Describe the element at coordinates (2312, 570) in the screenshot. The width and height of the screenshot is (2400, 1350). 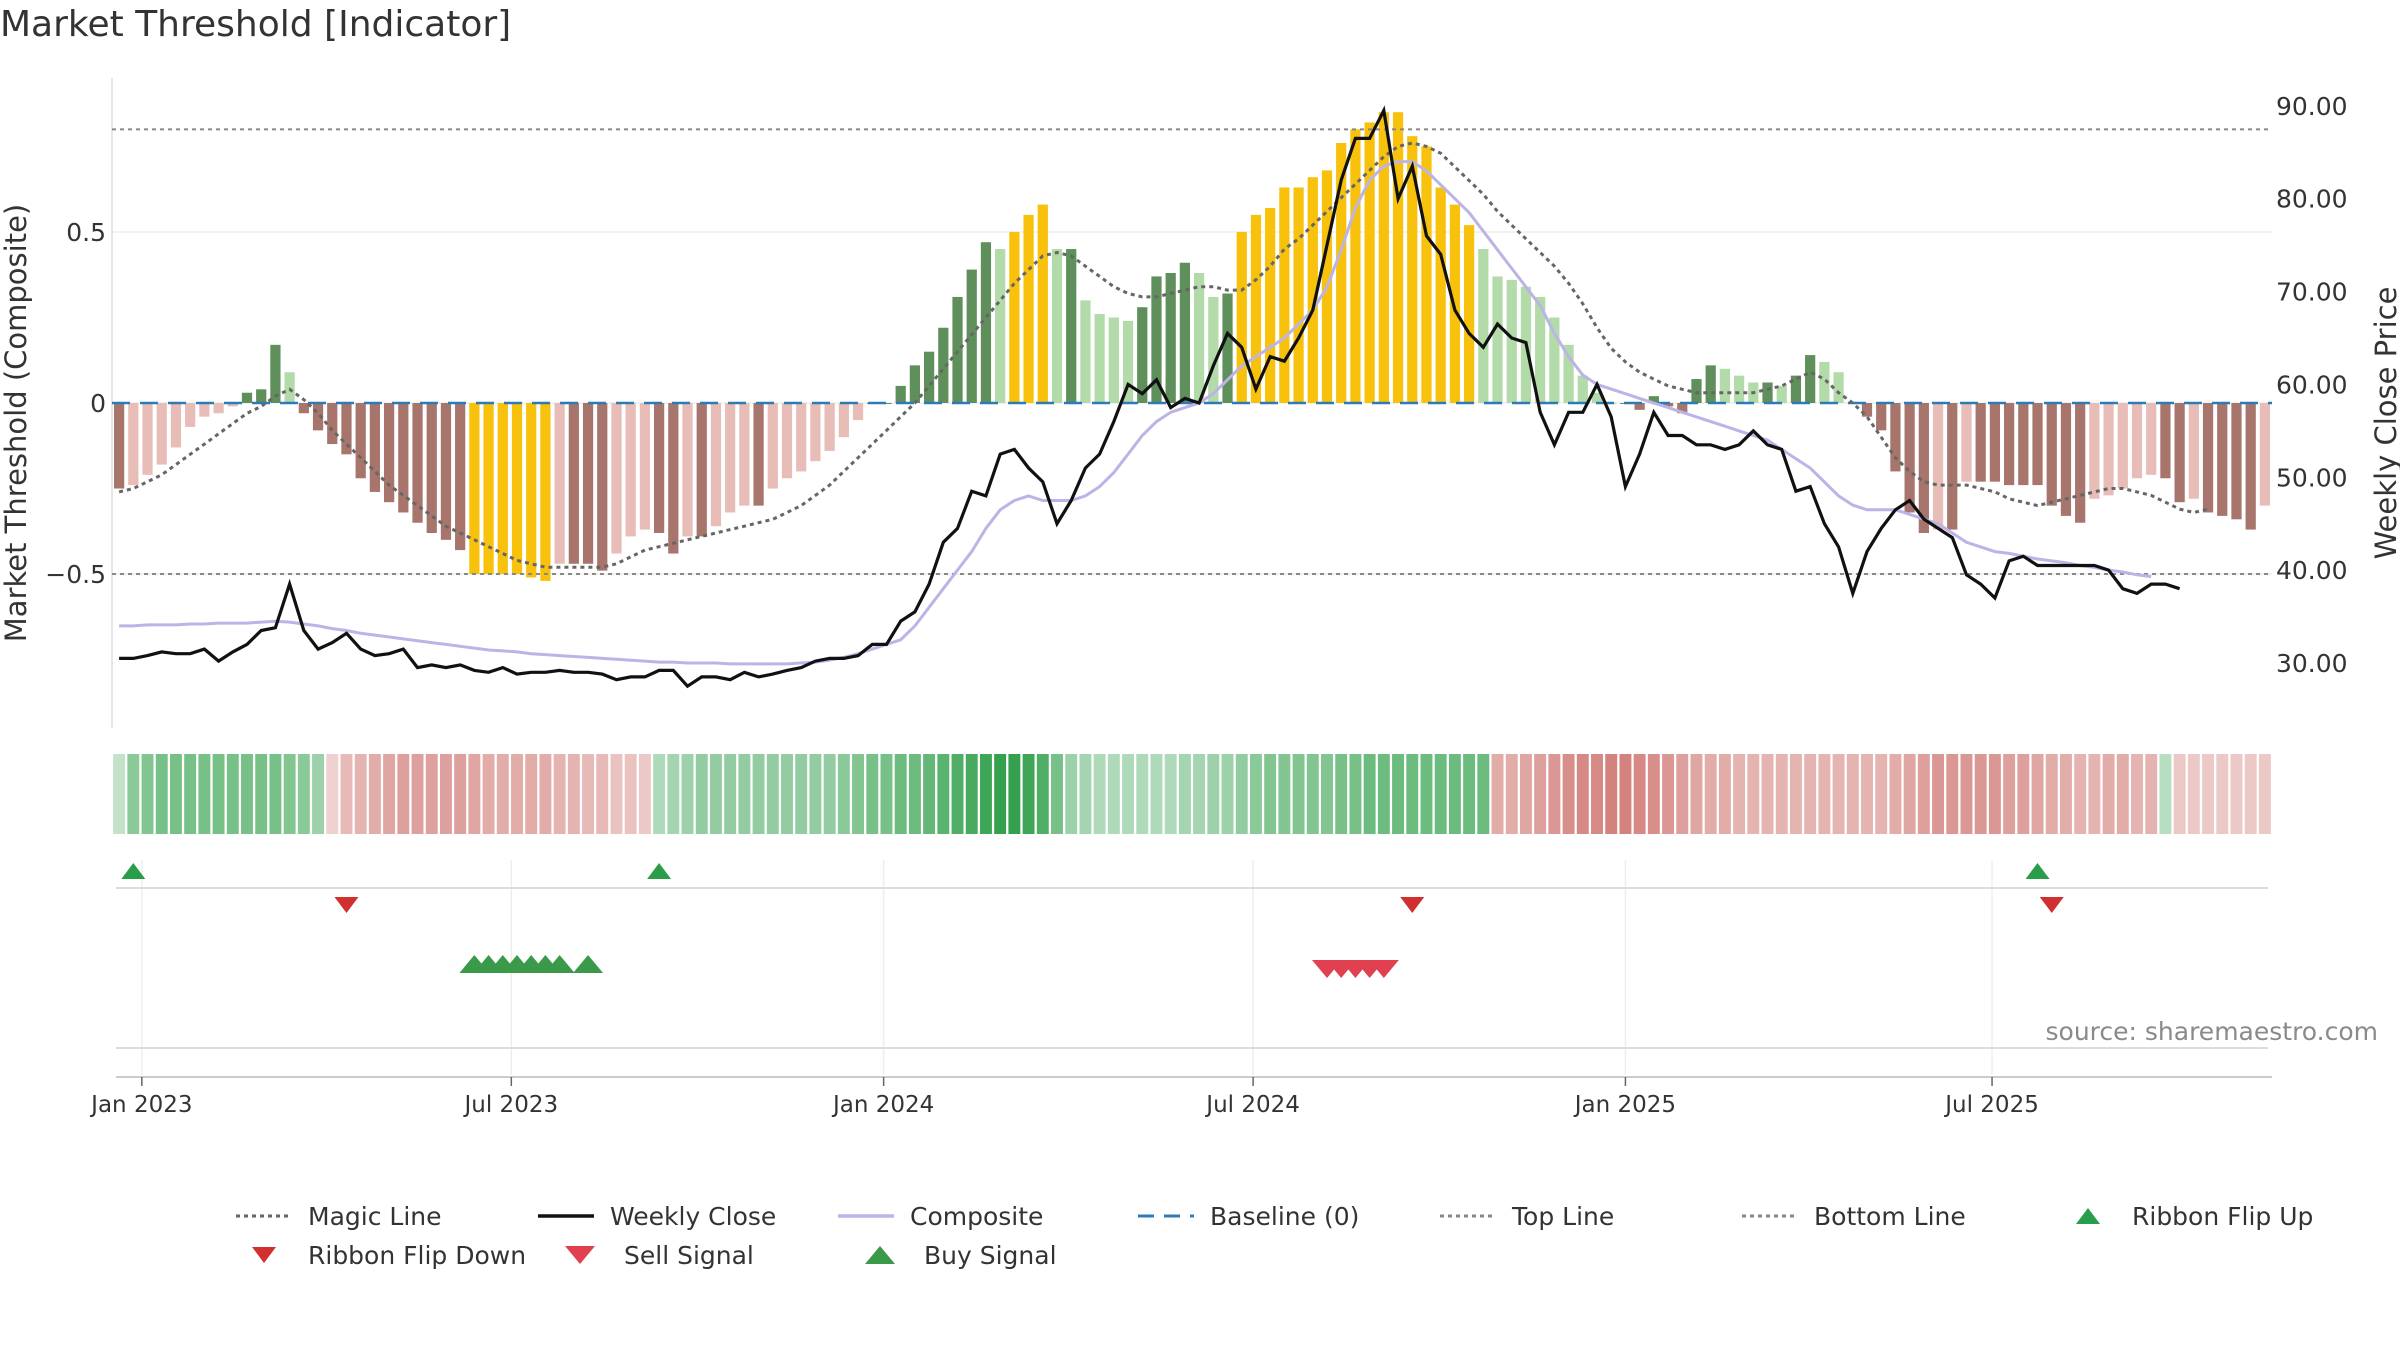
I see `y-right-tick-label: 40.00` at that location.